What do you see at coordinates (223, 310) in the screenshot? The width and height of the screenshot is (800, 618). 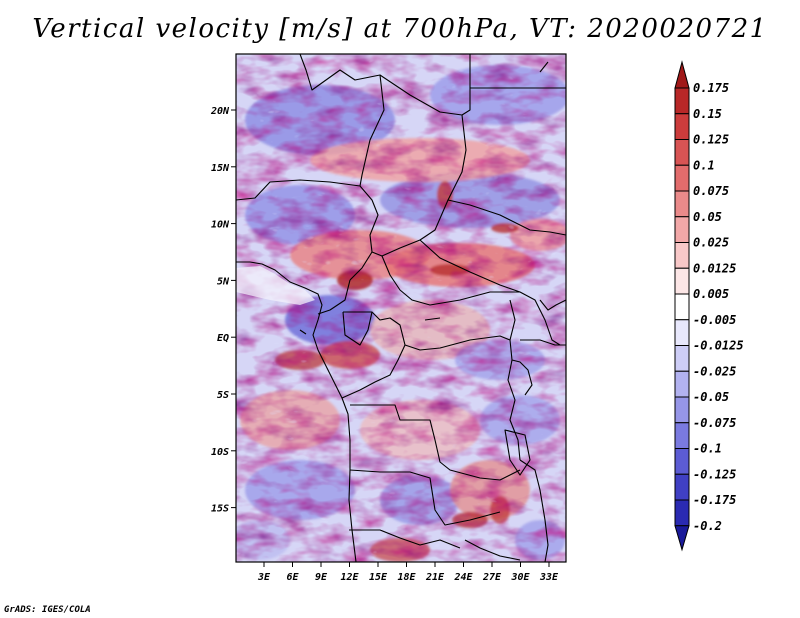 I see `latitude-axis: 20N 15N 10N 5N EQ 5S 10S 15S` at bounding box center [223, 310].